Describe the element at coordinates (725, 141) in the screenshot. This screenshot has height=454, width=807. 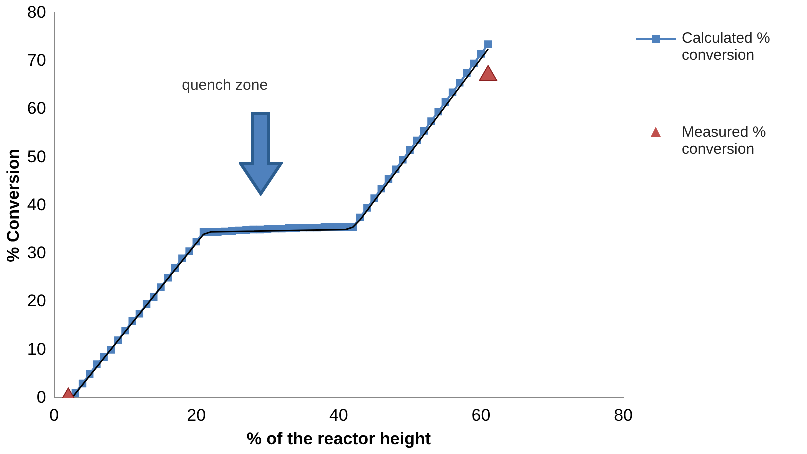
I see `legend-label: Measured % conversion` at that location.